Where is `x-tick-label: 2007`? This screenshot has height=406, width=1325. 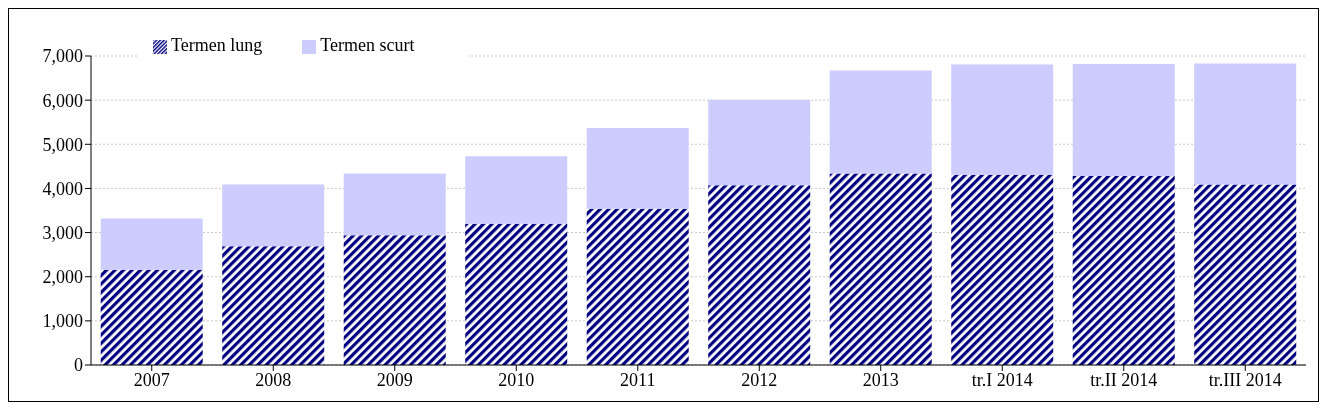
x-tick-label: 2007 is located at coordinates (151, 379).